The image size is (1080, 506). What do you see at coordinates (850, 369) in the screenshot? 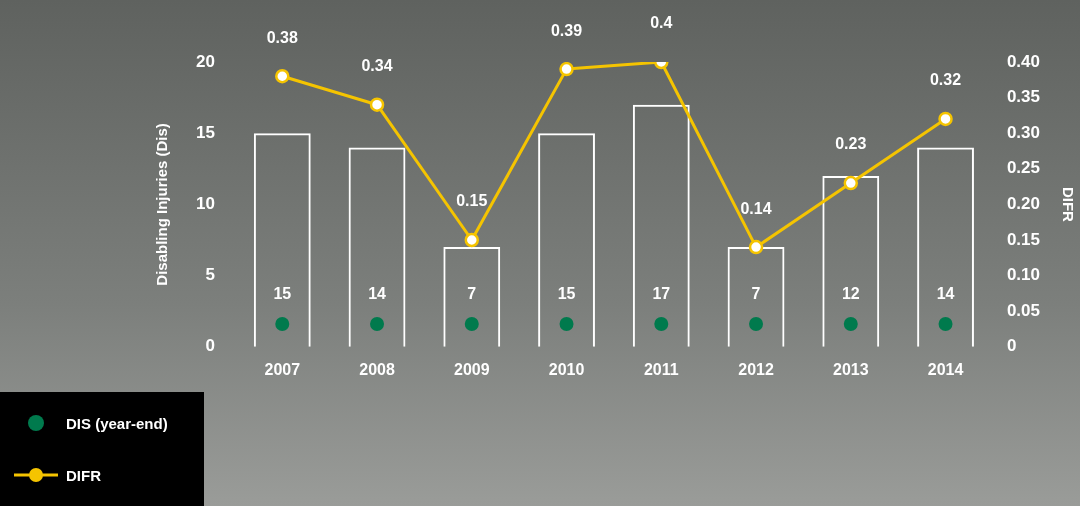
I see `x-tick-label: 2013` at bounding box center [850, 369].